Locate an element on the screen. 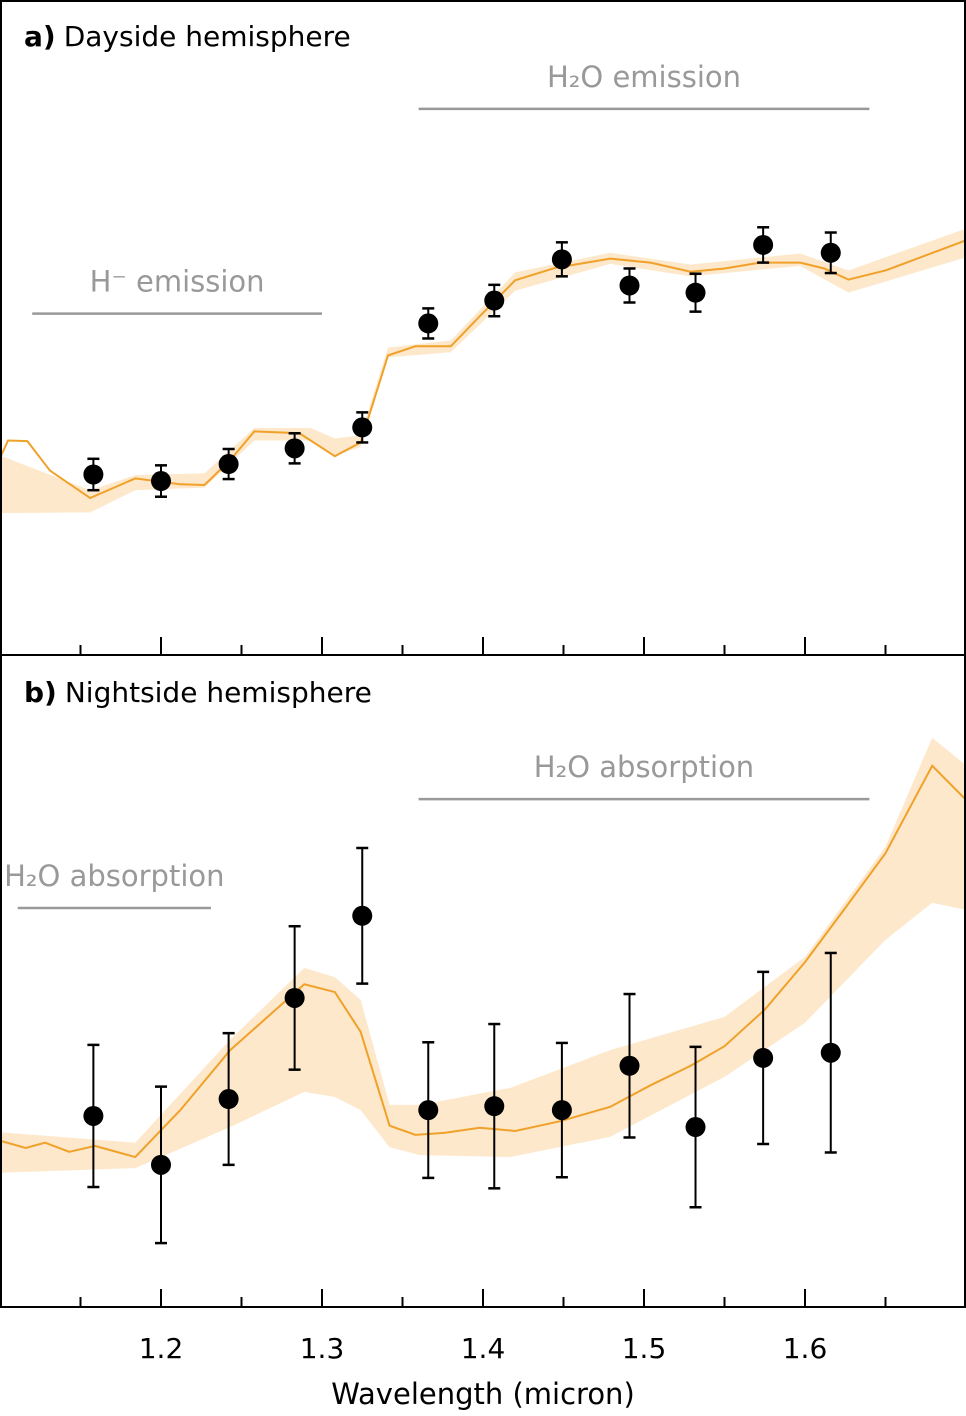 The width and height of the screenshot is (966, 1416). panel-a-title: a) Dayside hemisphere is located at coordinates (187, 36).